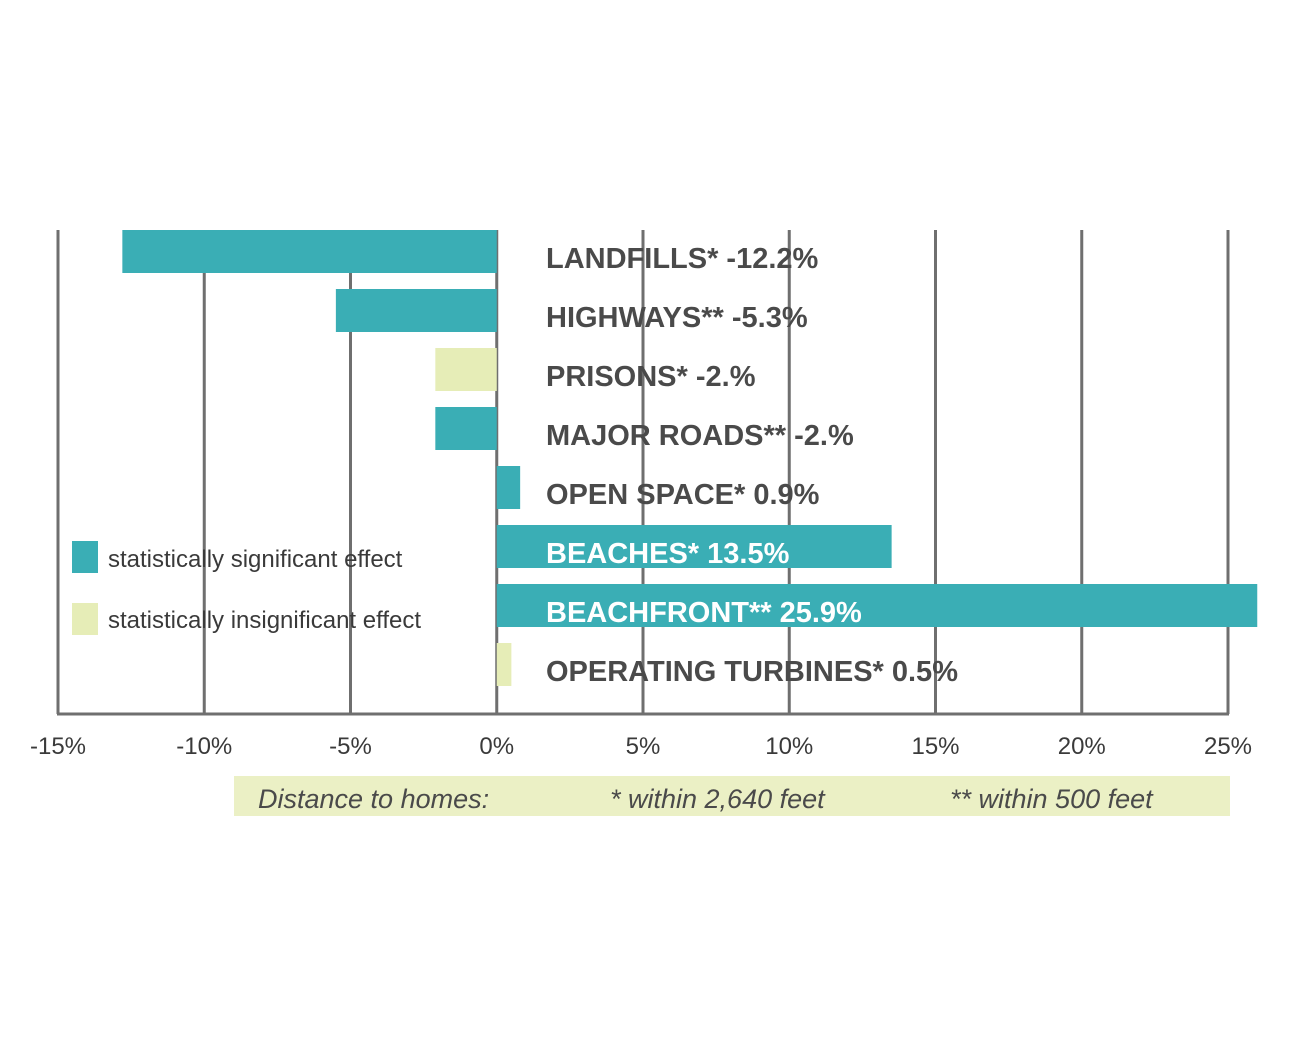 The image size is (1290, 1050). What do you see at coordinates (85, 619) in the screenshot?
I see `legend-swatch-insignificant` at bounding box center [85, 619].